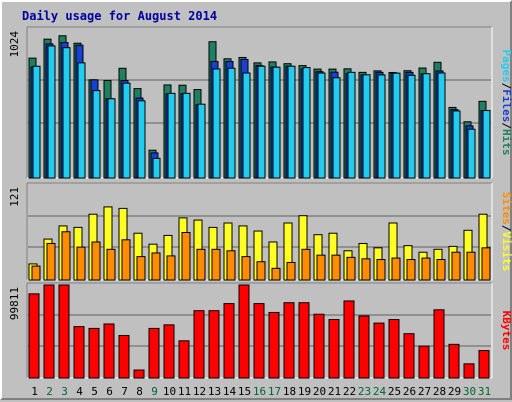 The width and height of the screenshot is (512, 402). I want to click on day-label: 10, so click(169, 391).